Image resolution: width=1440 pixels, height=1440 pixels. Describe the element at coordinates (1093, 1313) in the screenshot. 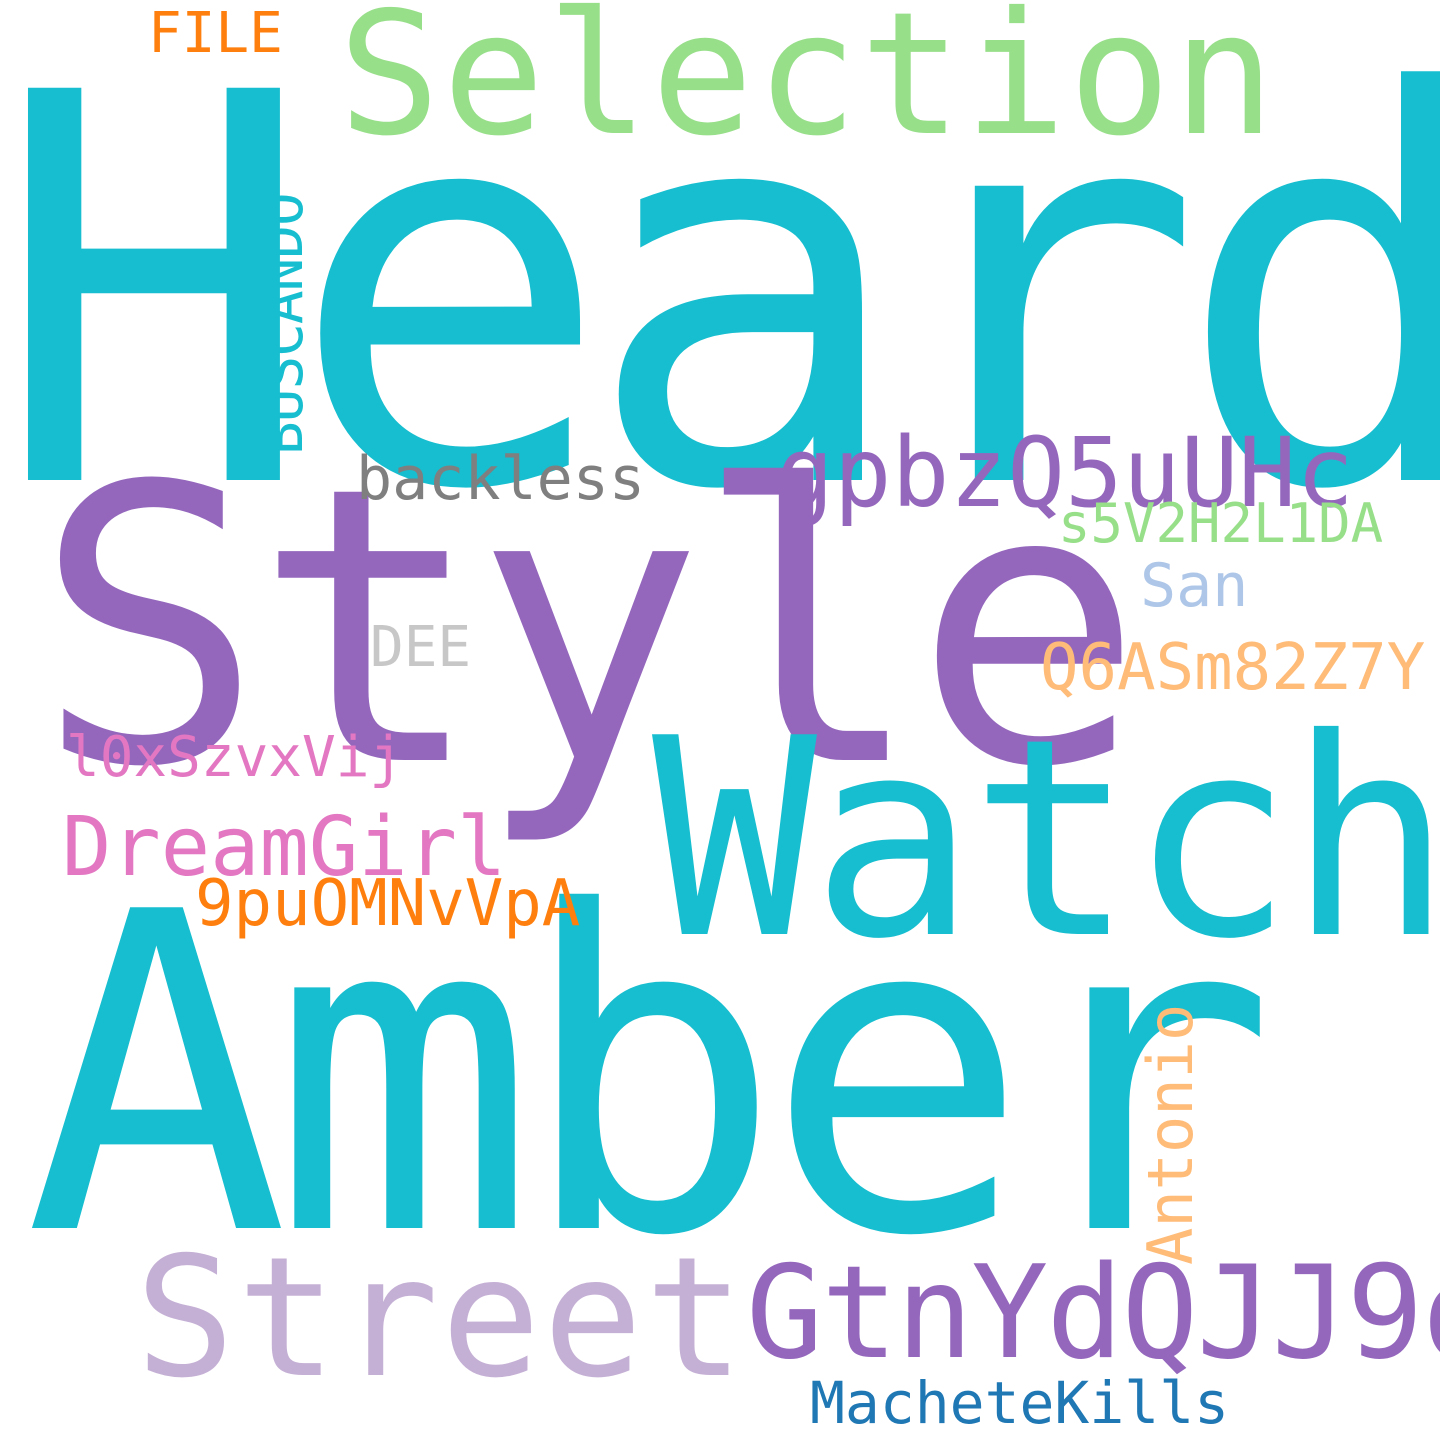

I see `word-gtnydqjj9o: GtnYdQJJ9o` at that location.